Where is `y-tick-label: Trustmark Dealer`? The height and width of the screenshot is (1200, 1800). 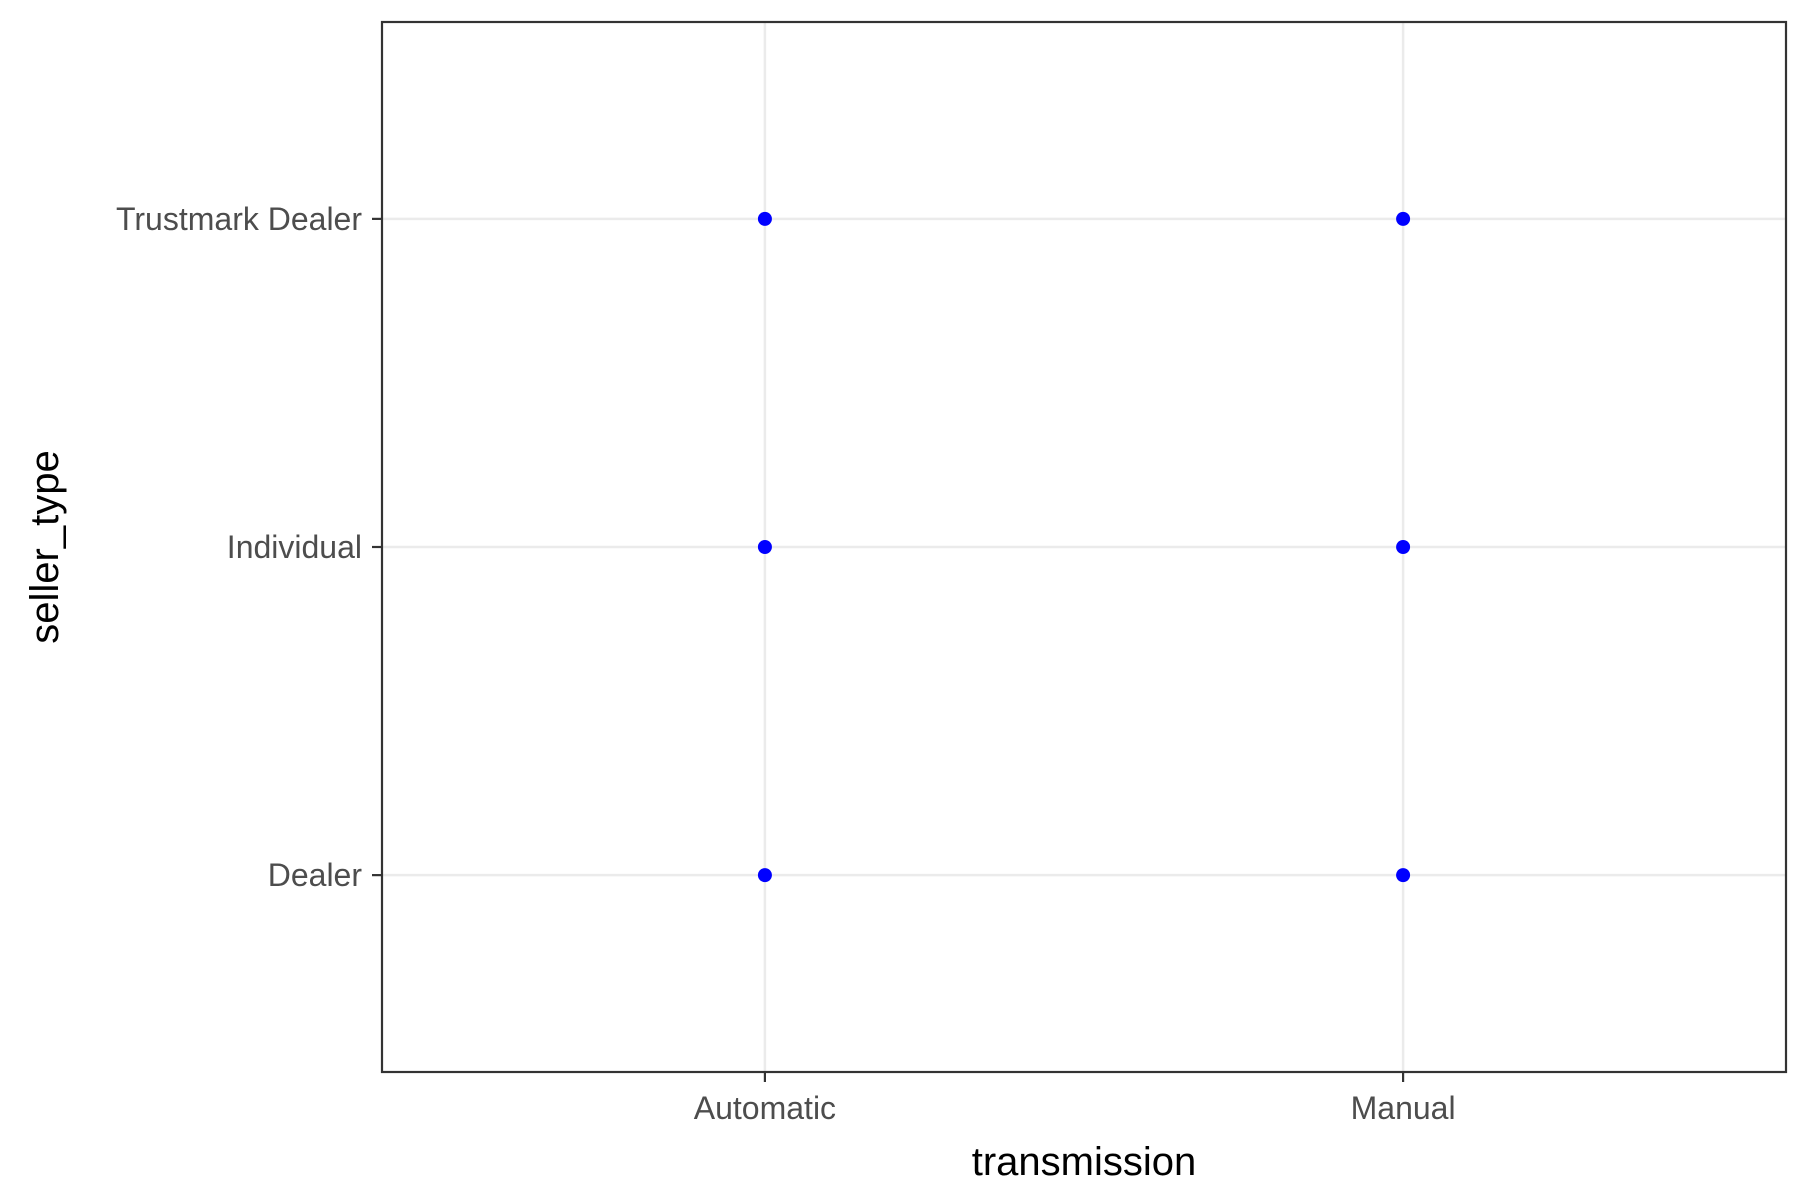
y-tick-label: Trustmark Dealer is located at coordinates (239, 219).